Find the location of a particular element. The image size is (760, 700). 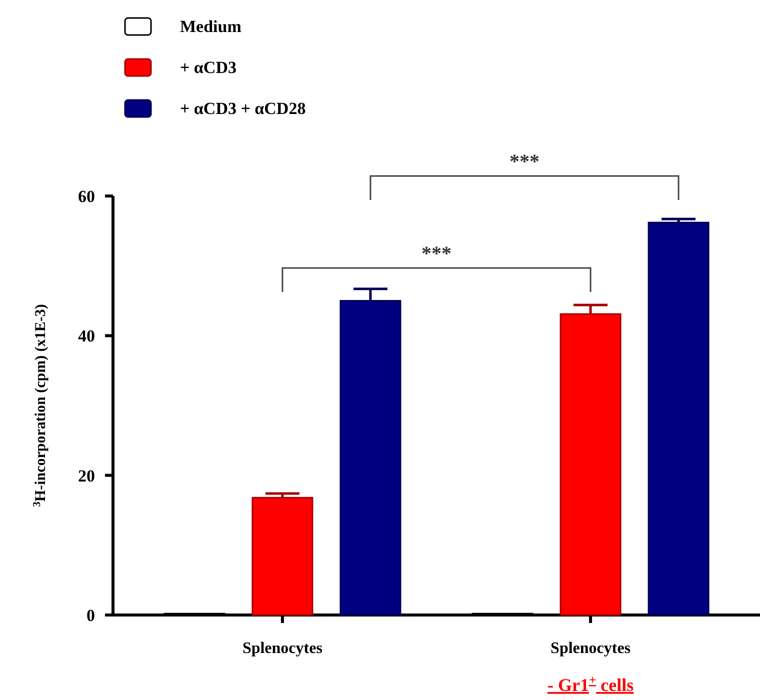

y-tick-label: 60 is located at coordinates (86, 196).